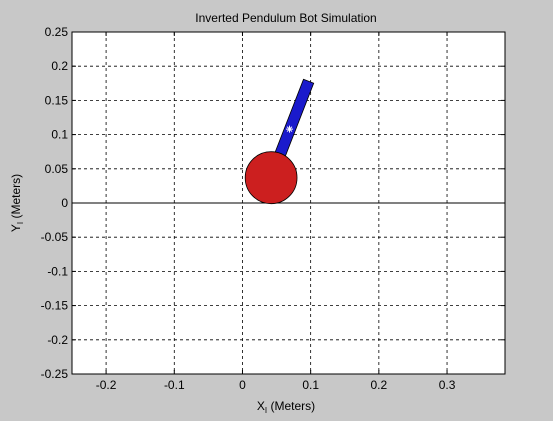  I want to click on y-tick-label: -0.05, so click(55, 237).